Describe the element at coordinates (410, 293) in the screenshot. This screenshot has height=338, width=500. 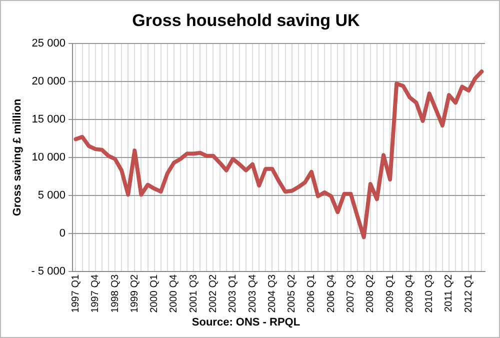
I see `x-tick-label: 2009 Q4` at that location.